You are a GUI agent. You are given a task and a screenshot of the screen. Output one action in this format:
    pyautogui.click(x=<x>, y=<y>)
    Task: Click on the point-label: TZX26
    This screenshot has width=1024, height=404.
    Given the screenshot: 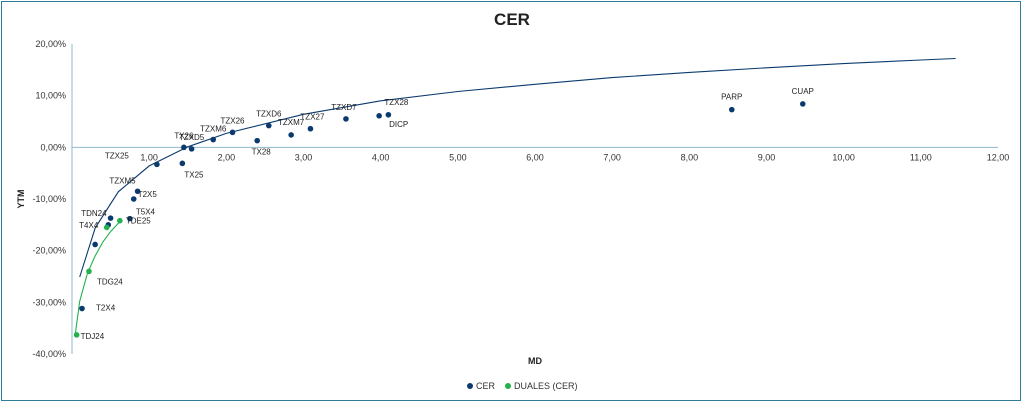 What is the action you would take?
    pyautogui.click(x=232, y=120)
    